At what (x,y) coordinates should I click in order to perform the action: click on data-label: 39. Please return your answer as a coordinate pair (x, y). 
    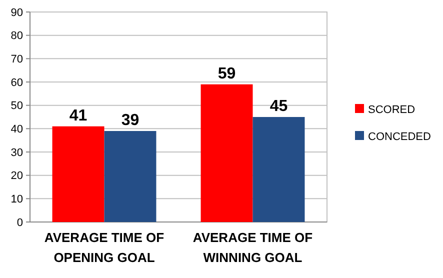
    Looking at the image, I should click on (130, 120).